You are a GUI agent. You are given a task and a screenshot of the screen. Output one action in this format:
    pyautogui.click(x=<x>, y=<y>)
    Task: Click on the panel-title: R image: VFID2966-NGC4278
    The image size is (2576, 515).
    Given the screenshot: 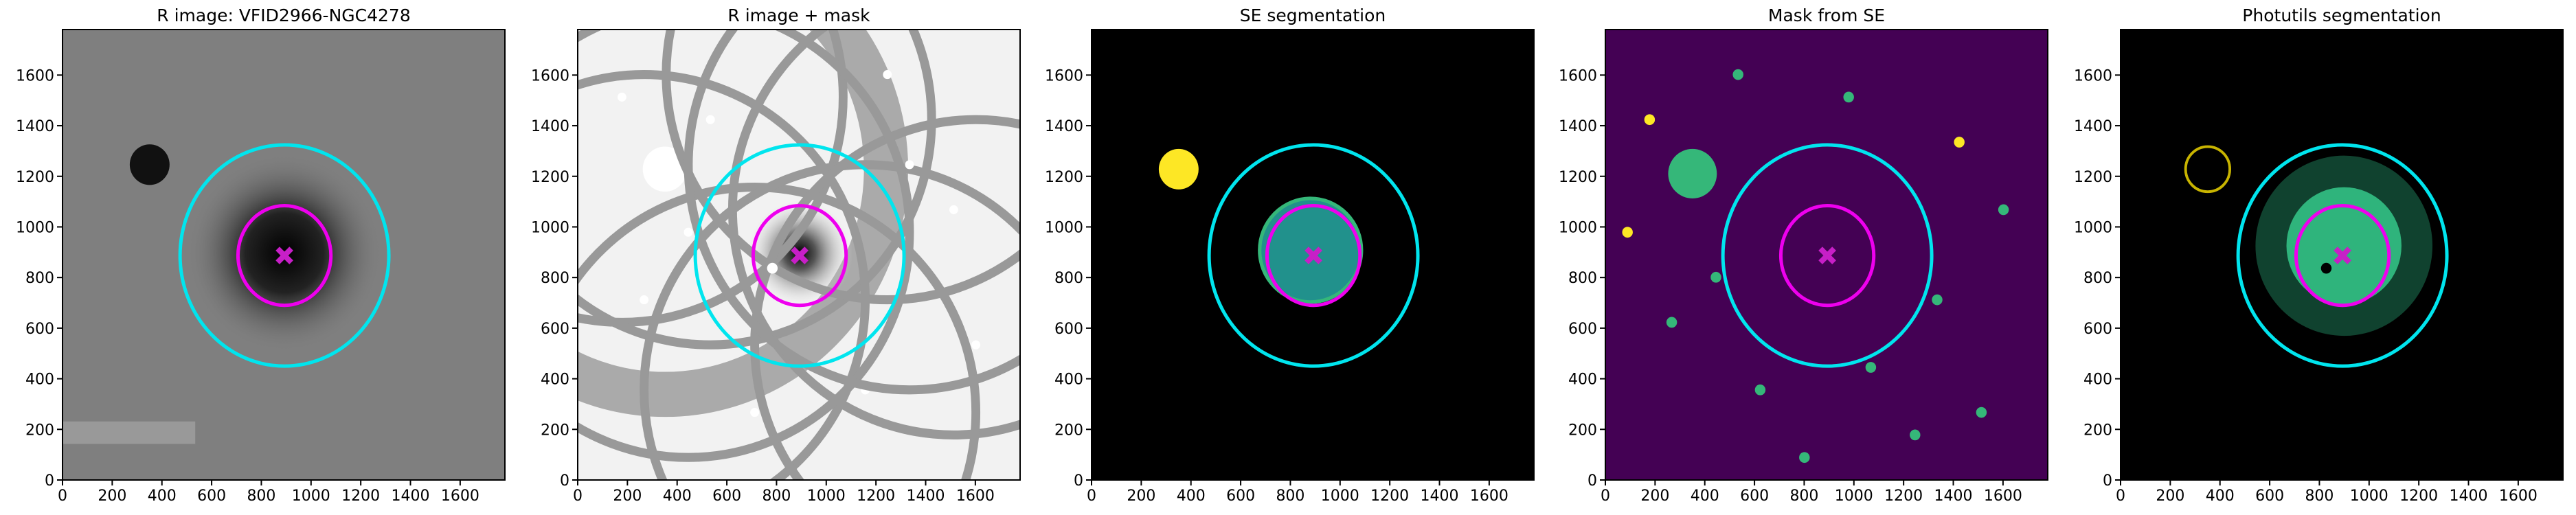 What is the action you would take?
    pyautogui.click(x=283, y=15)
    